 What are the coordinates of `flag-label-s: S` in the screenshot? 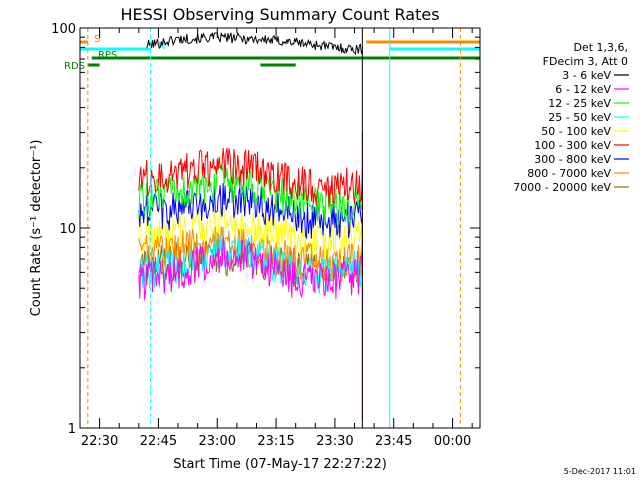 It's located at (97, 39).